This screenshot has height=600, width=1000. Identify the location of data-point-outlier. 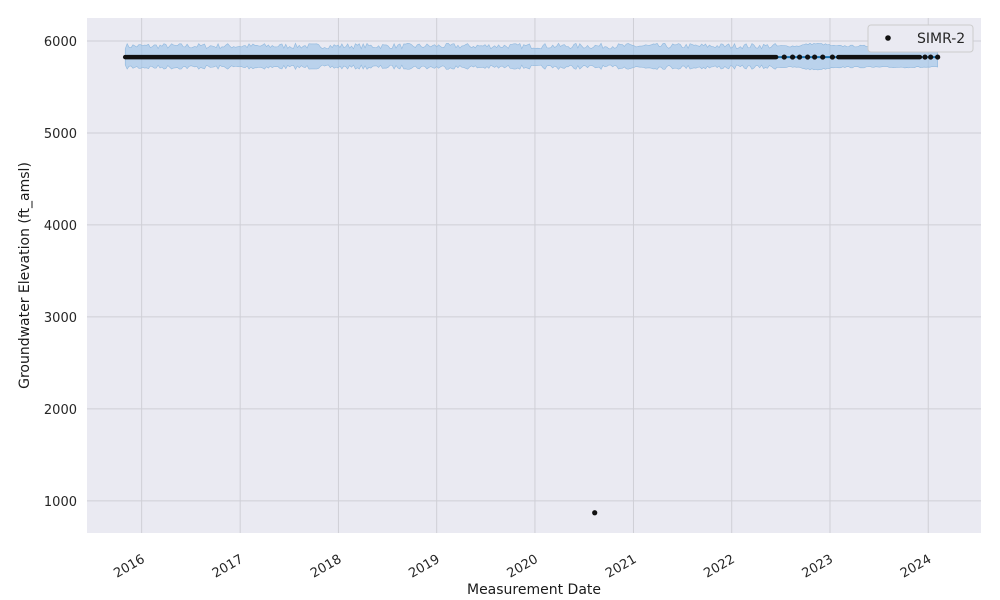
(595, 513).